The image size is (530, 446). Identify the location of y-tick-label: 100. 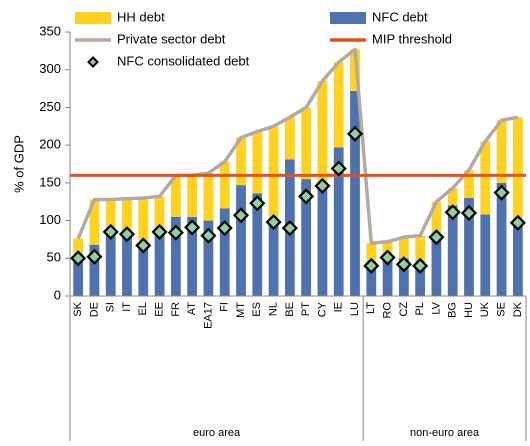
(50, 219).